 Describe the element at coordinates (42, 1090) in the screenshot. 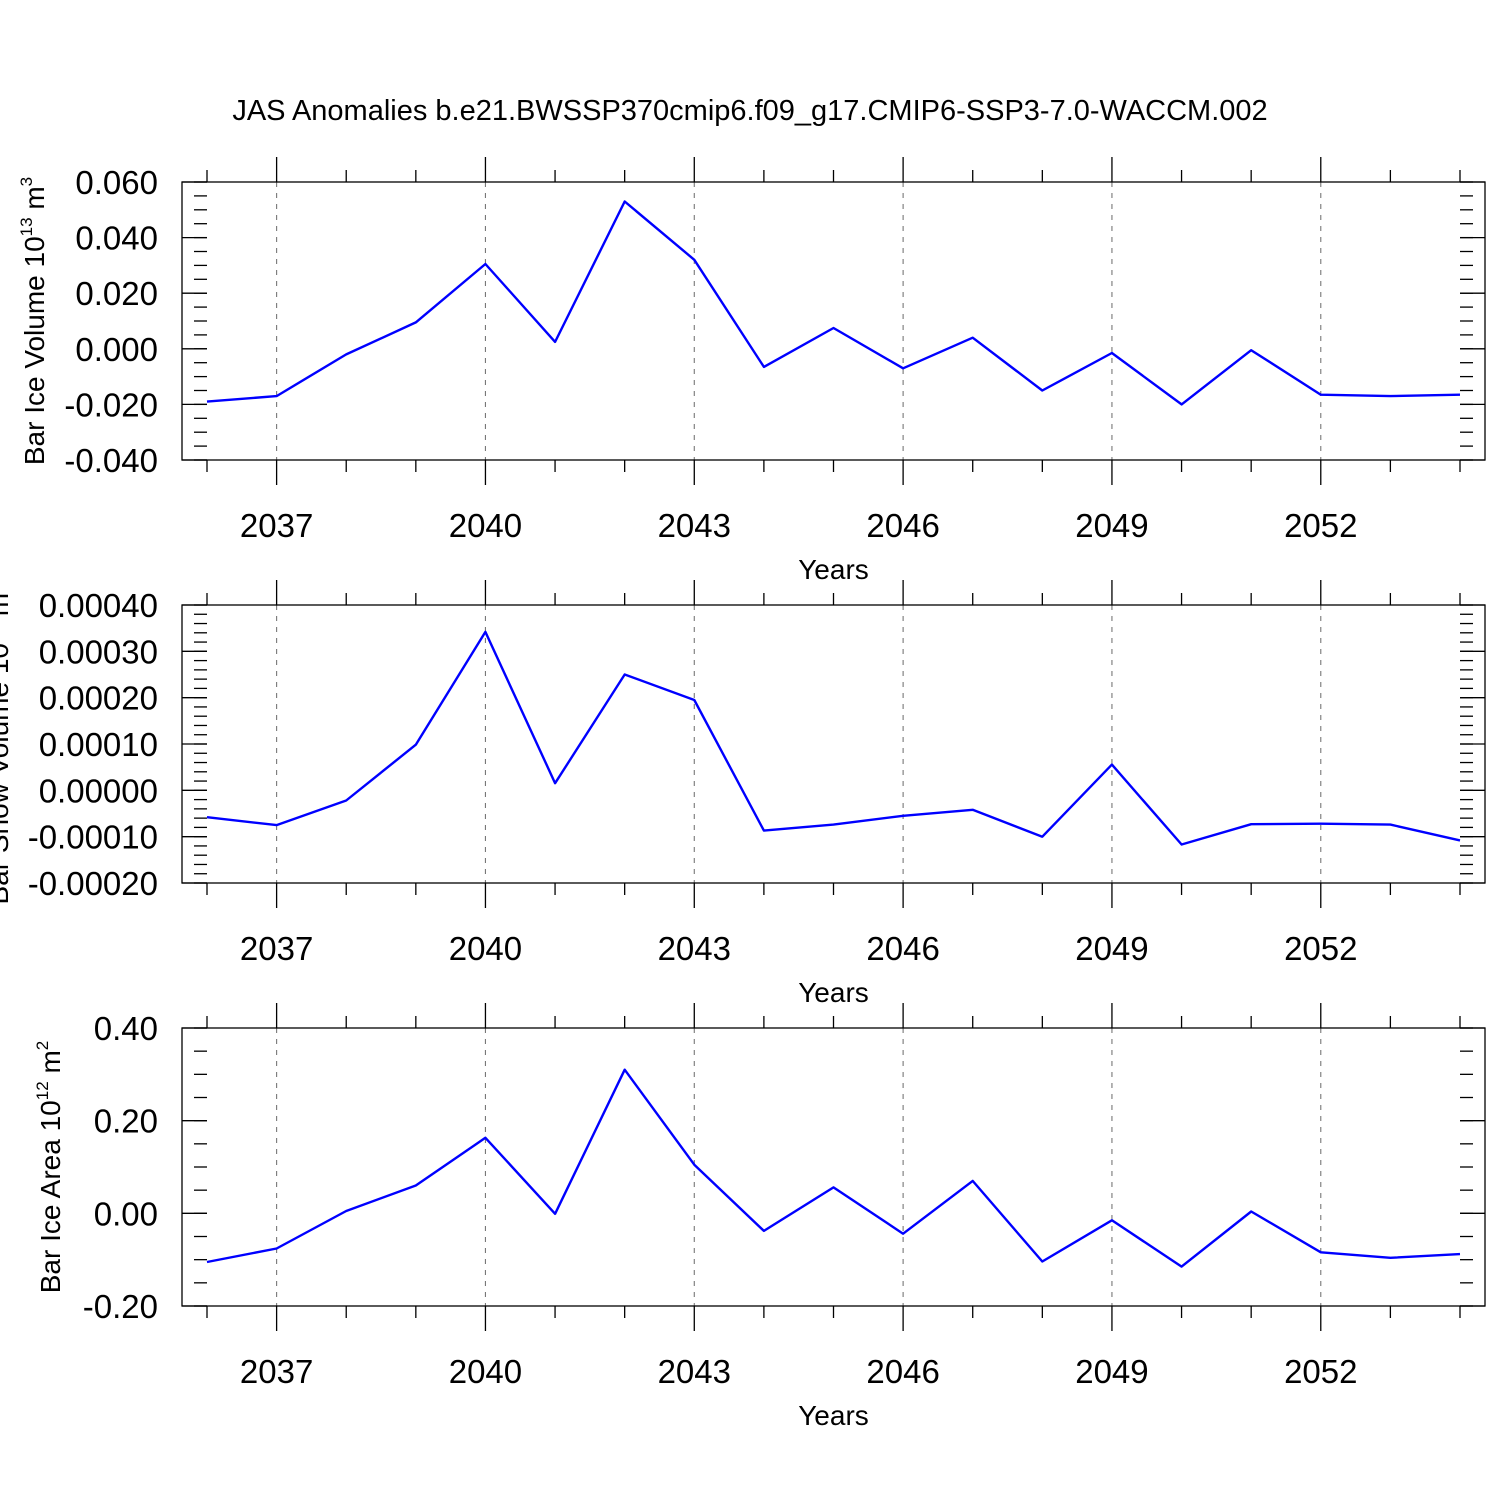

I see `y-axis-label-exponent: 12` at that location.